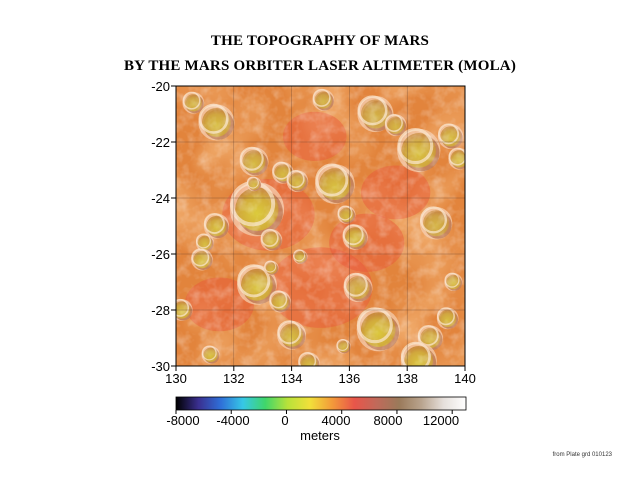  What do you see at coordinates (336, 420) in the screenshot?
I see `colorbar-tick-label: 4000` at bounding box center [336, 420].